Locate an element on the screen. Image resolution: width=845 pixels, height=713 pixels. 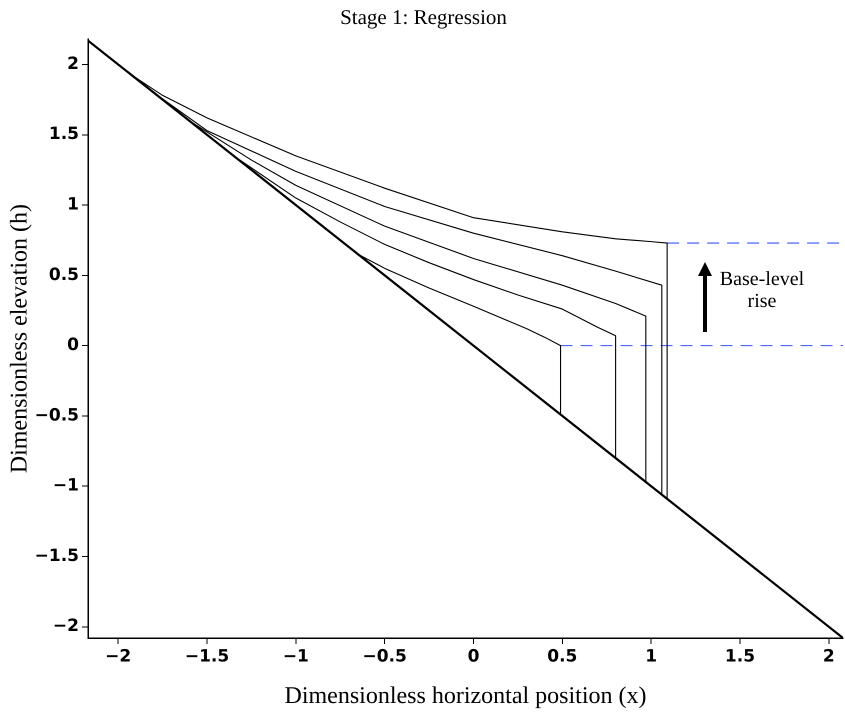
y-tick-label: −2 is located at coordinates (65, 626).